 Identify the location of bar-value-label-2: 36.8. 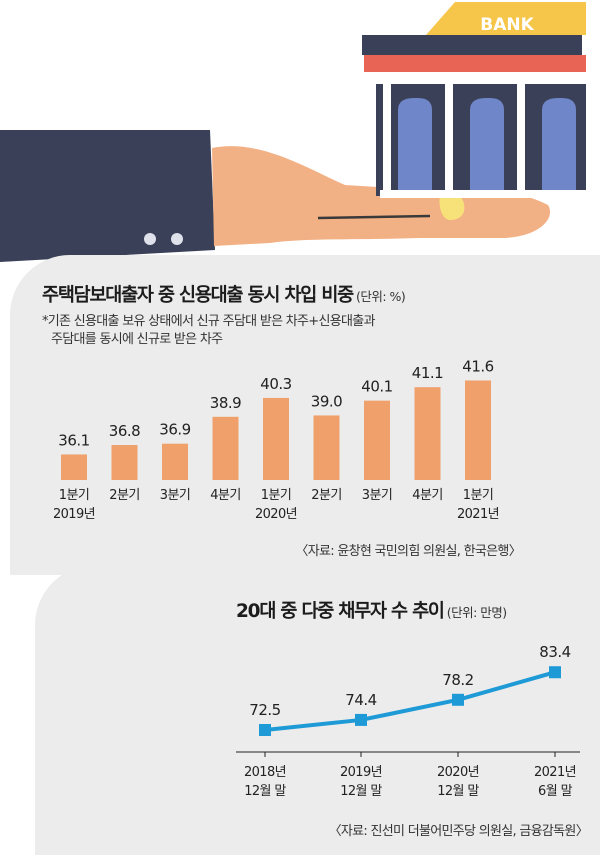
(124, 431).